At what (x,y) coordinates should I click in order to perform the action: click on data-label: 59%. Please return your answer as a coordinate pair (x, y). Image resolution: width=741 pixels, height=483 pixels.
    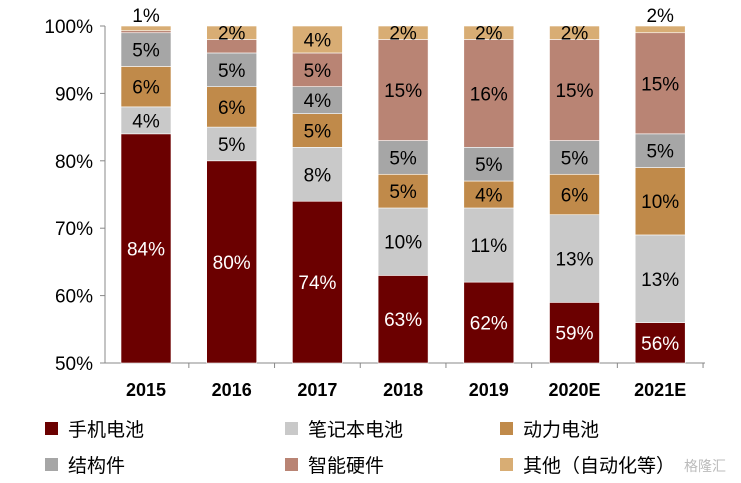
    Looking at the image, I should click on (574, 334).